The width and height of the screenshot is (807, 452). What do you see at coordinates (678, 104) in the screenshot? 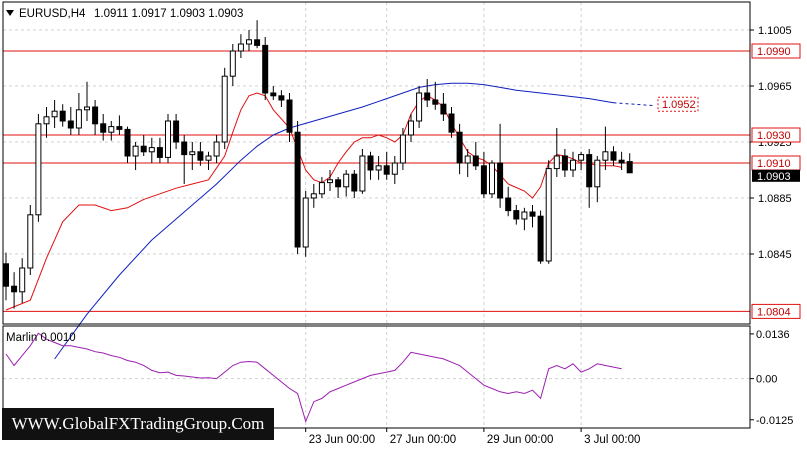
I see `projection-label-box` at bounding box center [678, 104].